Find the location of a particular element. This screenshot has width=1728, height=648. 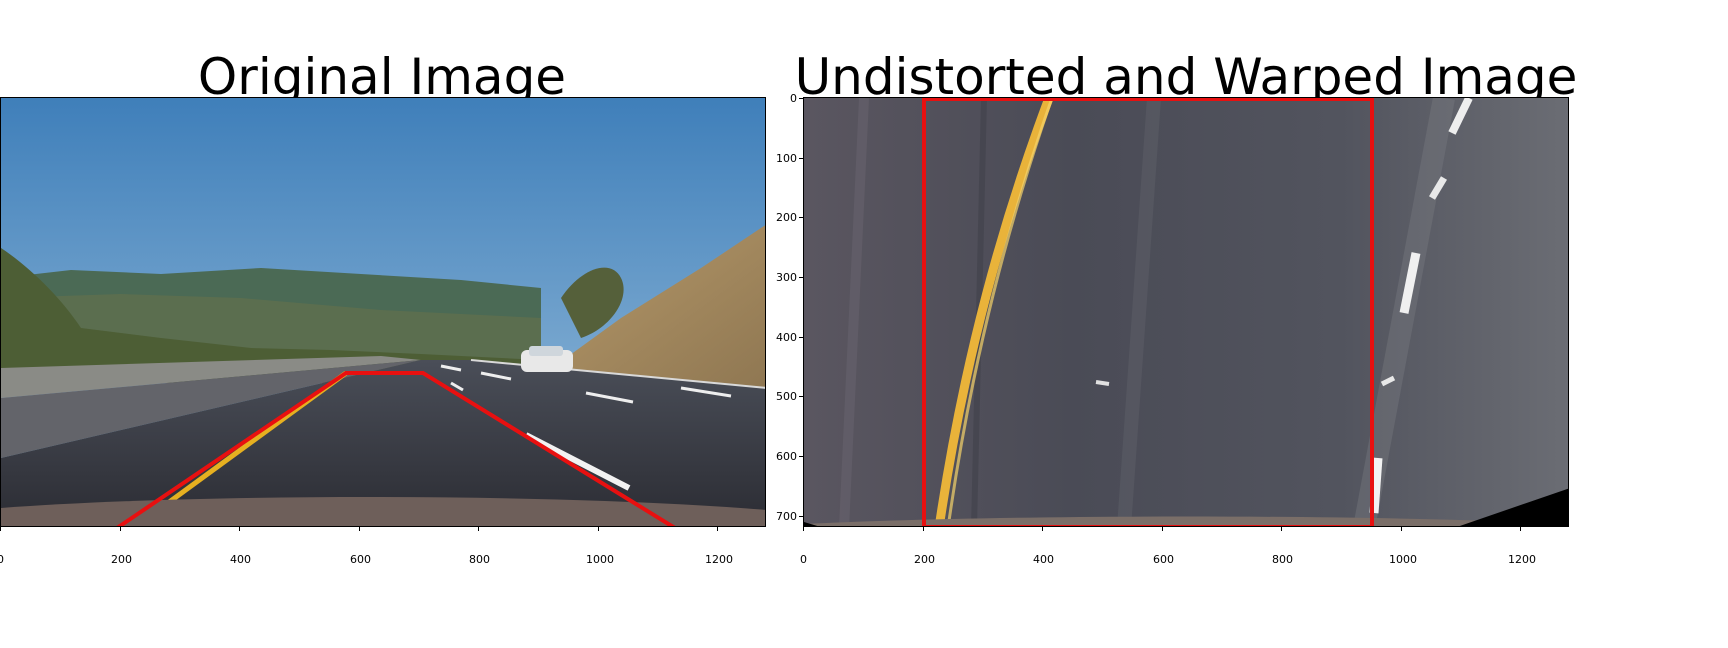

right-panel-title: Undistorted and Warped Image is located at coordinates (1186, 77).